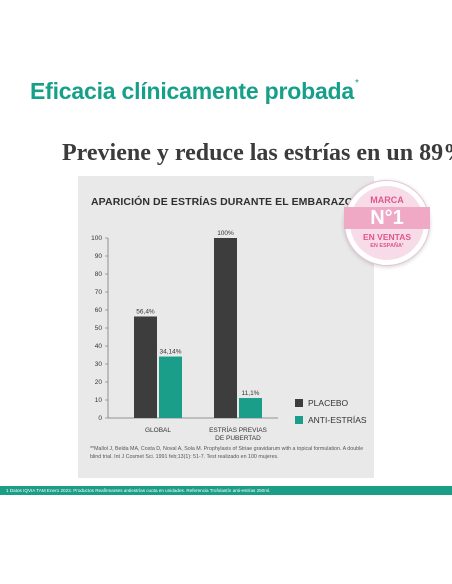 Image resolution: width=452 pixels, height=584 pixels. What do you see at coordinates (96, 238) in the screenshot?
I see `y-tick-label: 100` at bounding box center [96, 238].